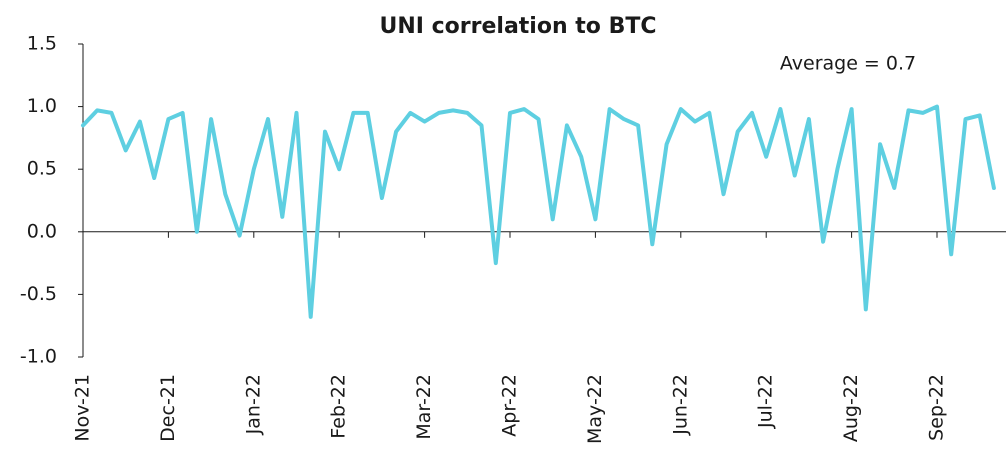 The height and width of the screenshot is (470, 1008). What do you see at coordinates (937, 407) in the screenshot?
I see `x-tick-label: Sep-22` at bounding box center [937, 407].